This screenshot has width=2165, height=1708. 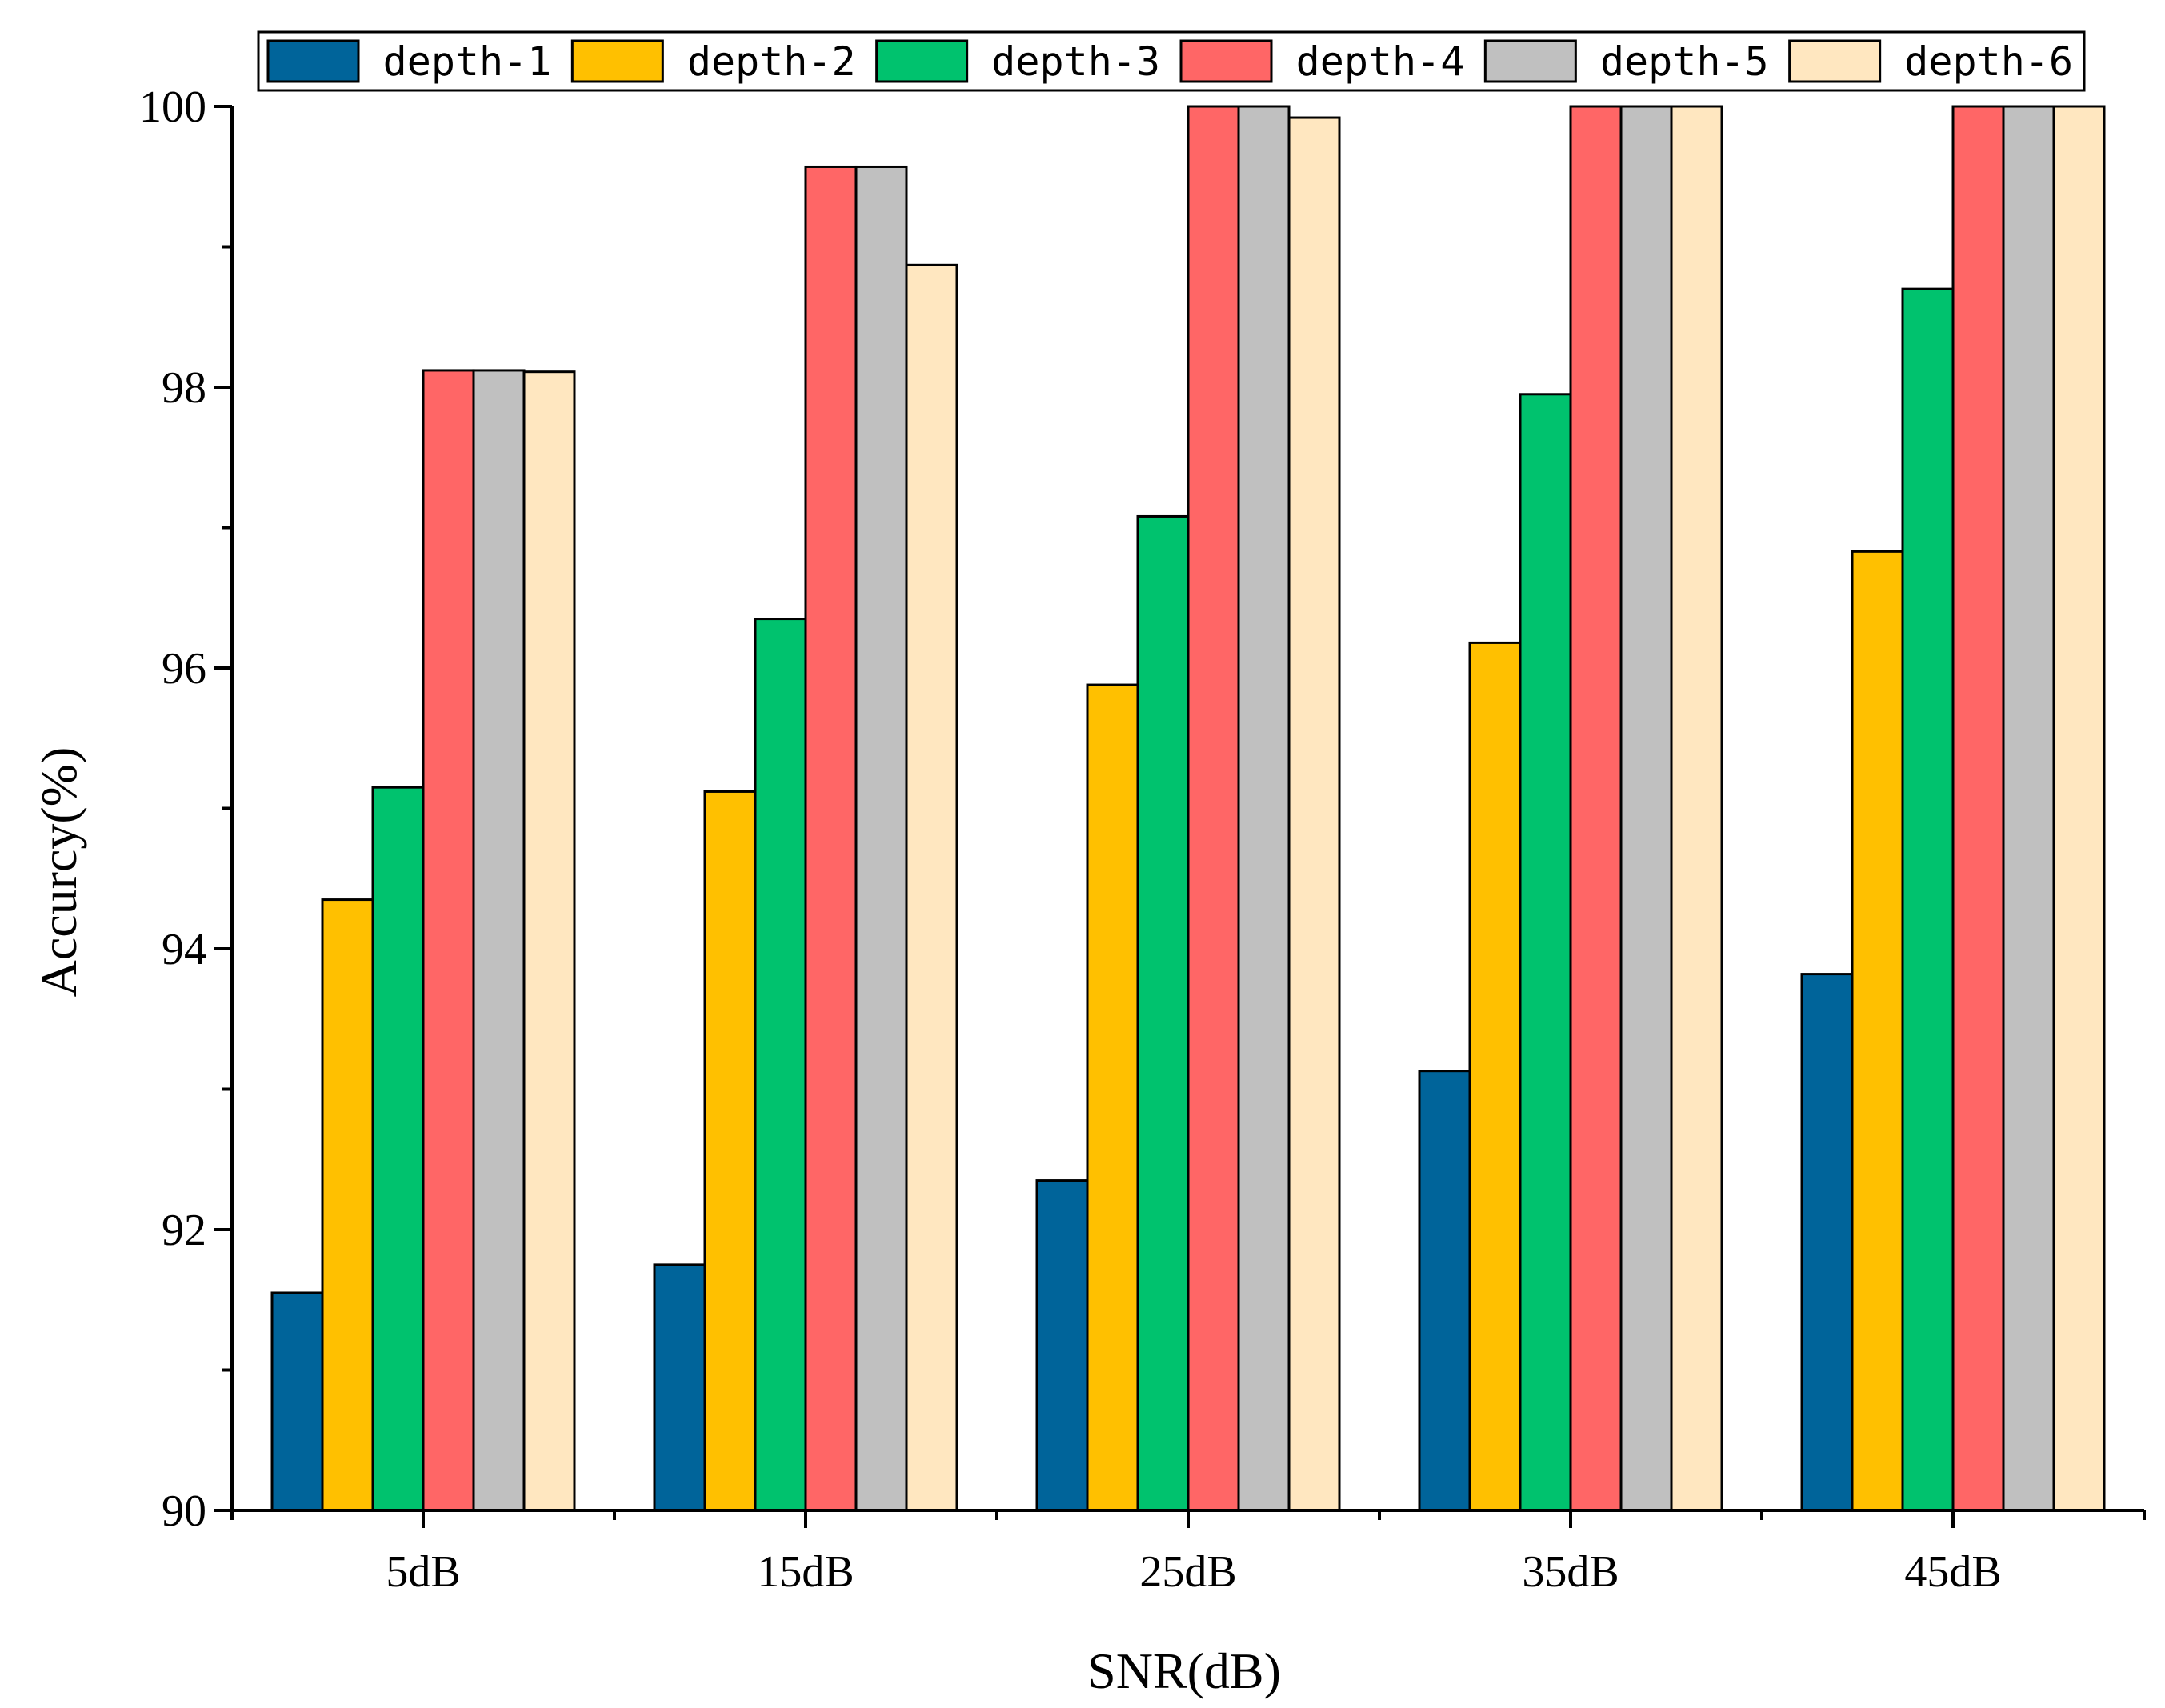 I want to click on bar-depth-2-45dB, so click(x=1877, y=1031).